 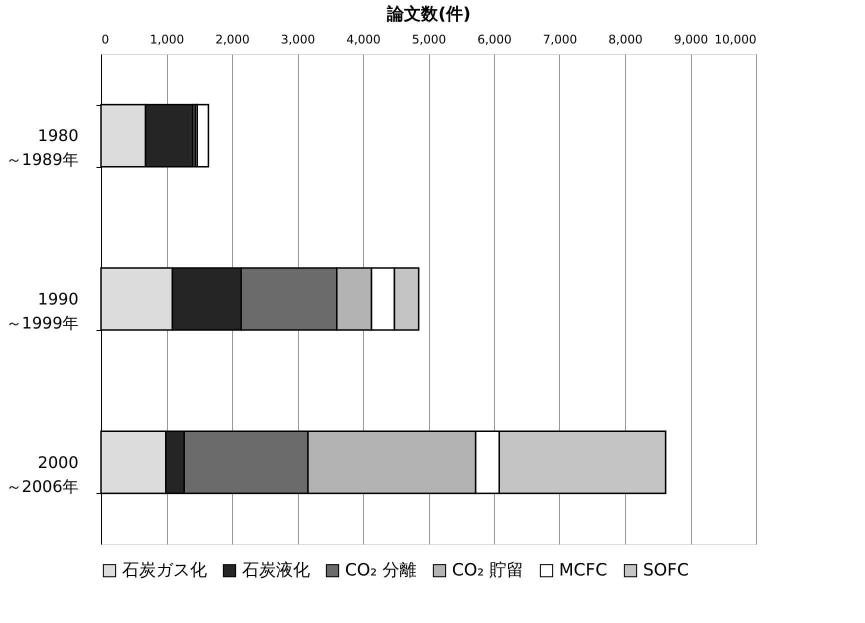 I want to click on x-tick-label: 0, so click(x=106, y=39).